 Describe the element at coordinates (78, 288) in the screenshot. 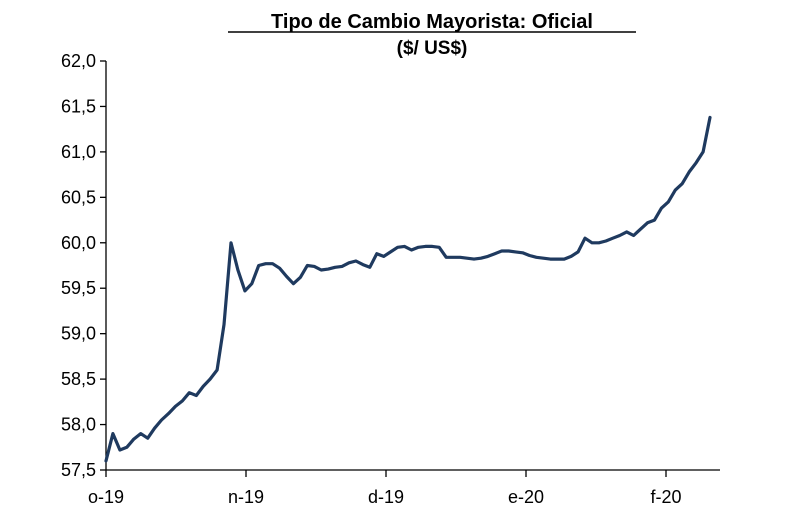

I see `y-tick-label: 59,5` at that location.